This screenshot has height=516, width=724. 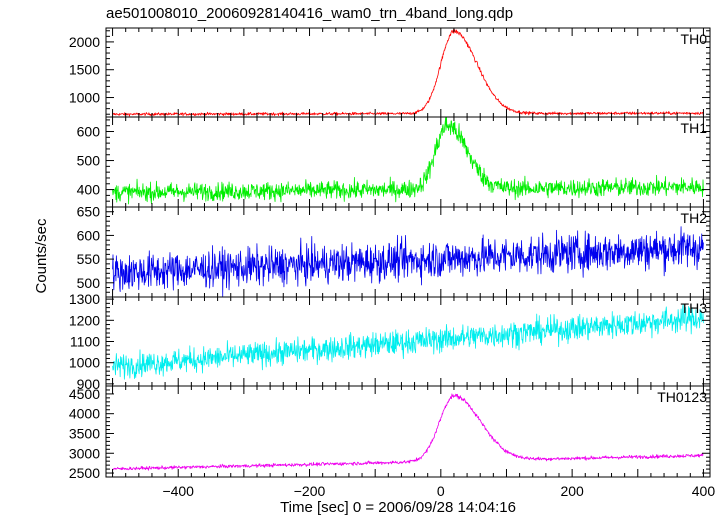 I want to click on y-tick-label: 400, so click(x=89, y=190).